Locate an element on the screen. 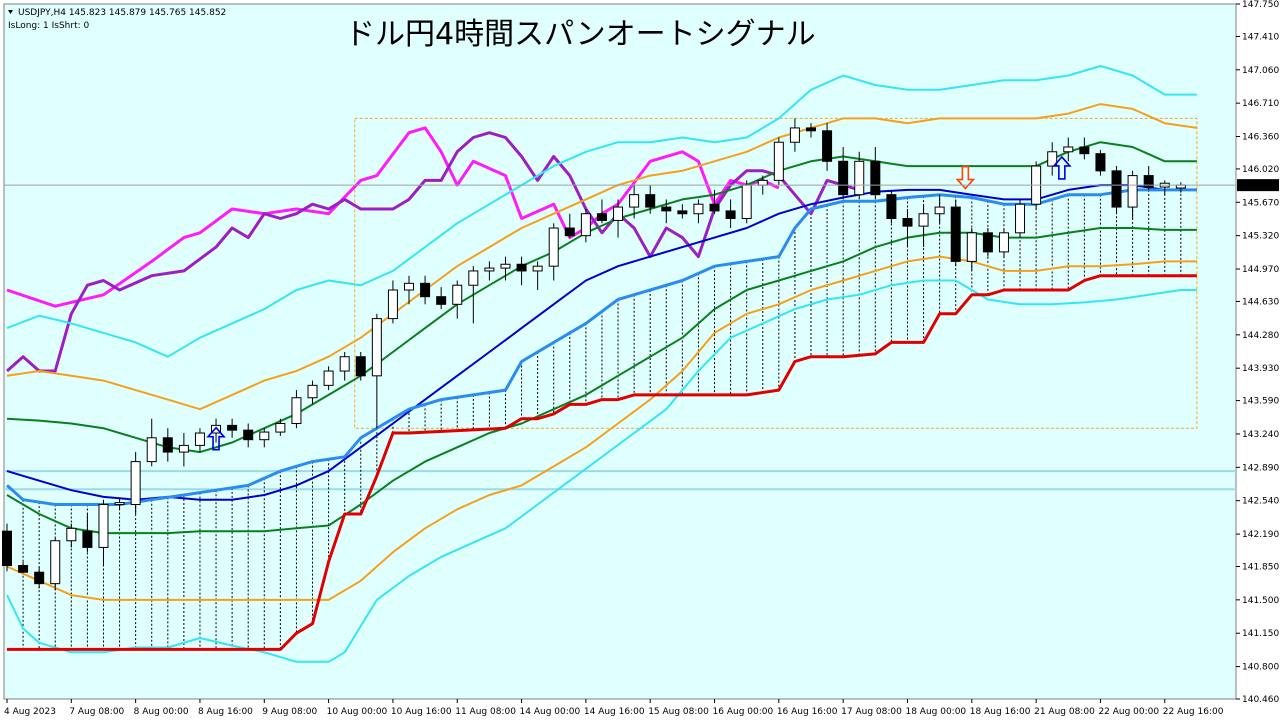 Image resolution: width=1282 pixels, height=725 pixels. current-price-tag is located at coordinates (1258, 185).